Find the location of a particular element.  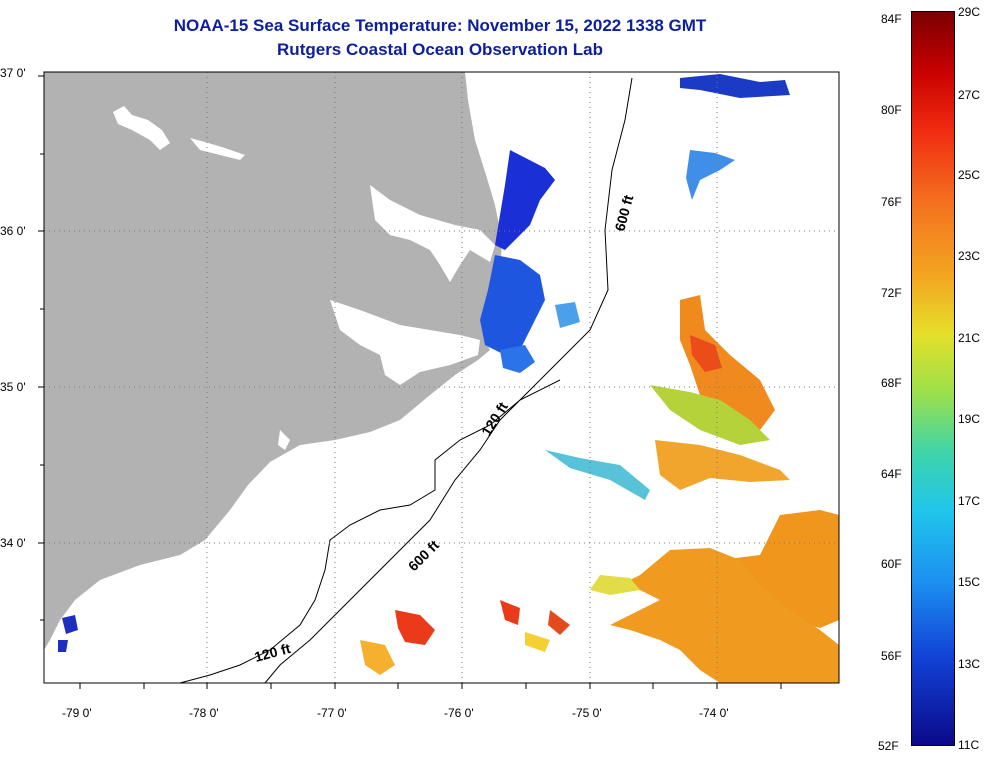

f-label: 68F is located at coordinates (891, 383).